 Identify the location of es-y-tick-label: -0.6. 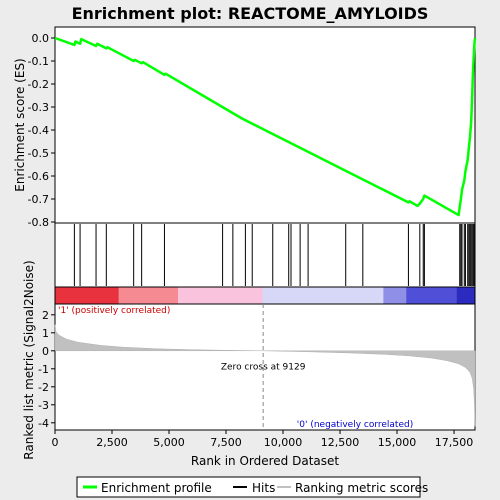
(38, 176).